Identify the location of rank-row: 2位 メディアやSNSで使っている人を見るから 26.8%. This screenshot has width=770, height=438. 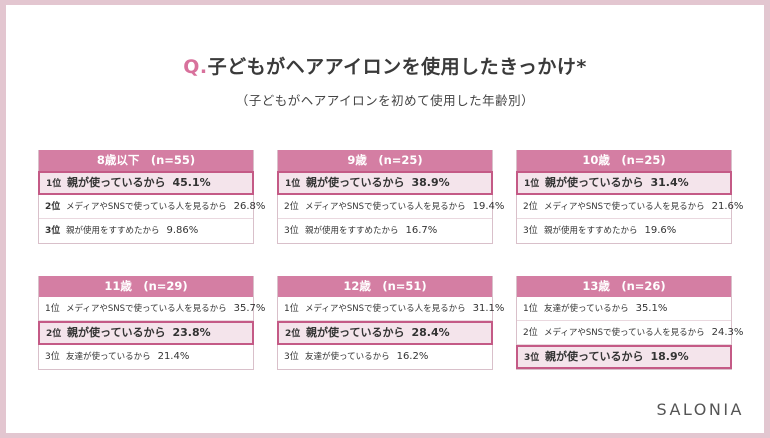
(152, 207).